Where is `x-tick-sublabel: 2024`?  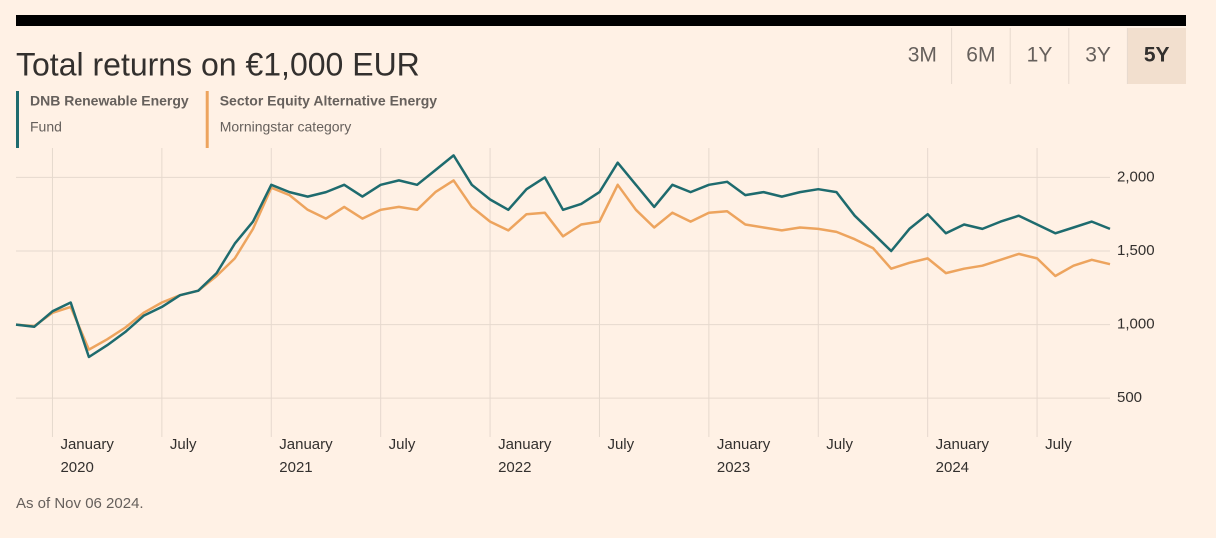 x-tick-sublabel: 2024 is located at coordinates (952, 467).